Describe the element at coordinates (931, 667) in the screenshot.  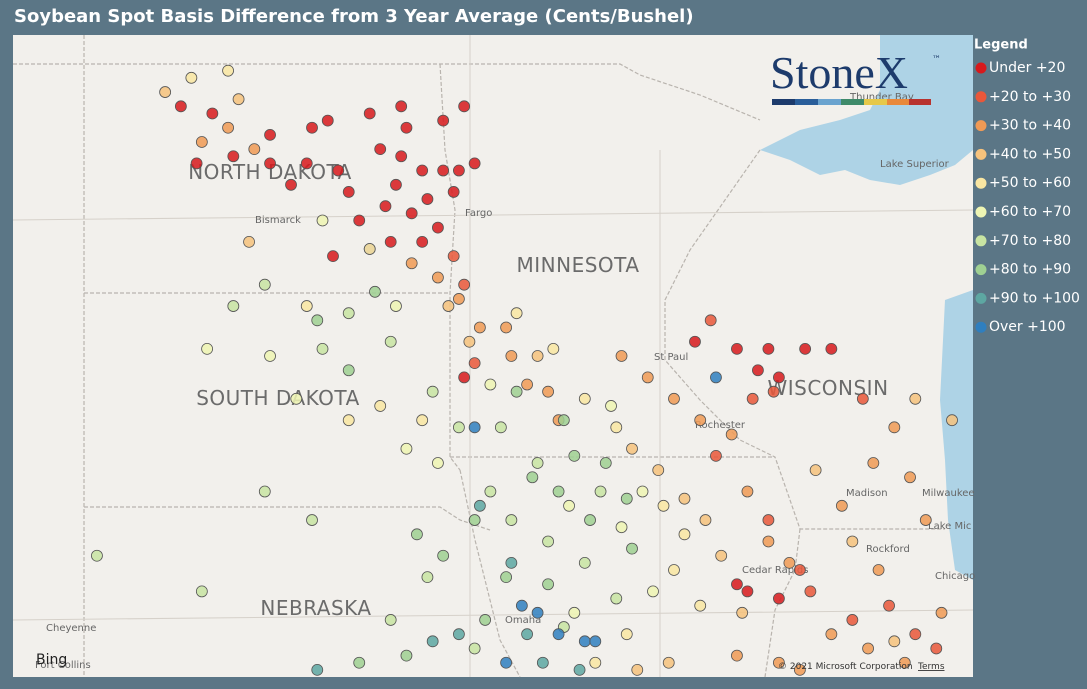
I see `terms-link: Terms` at that location.